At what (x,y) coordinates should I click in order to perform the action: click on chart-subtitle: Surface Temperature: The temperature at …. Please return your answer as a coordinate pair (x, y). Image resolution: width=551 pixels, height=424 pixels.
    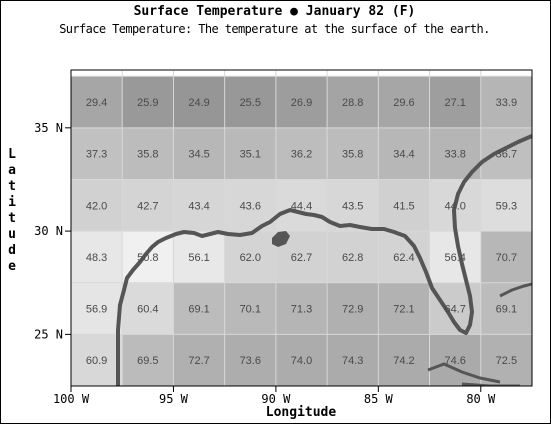
    Looking at the image, I should click on (274, 29).